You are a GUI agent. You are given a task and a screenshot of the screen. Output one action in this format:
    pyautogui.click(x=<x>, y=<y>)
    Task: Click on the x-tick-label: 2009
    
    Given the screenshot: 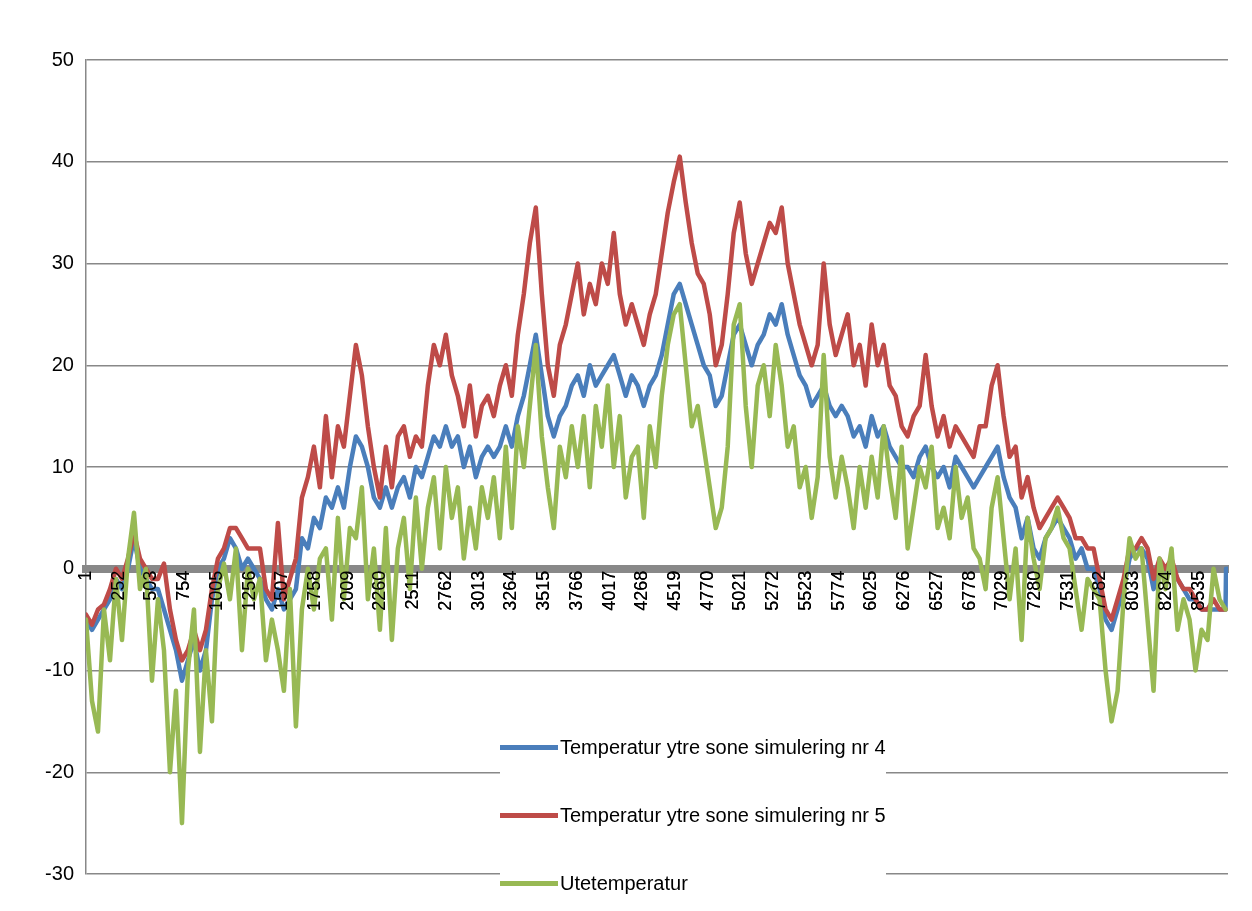 What is the action you would take?
    pyautogui.click(x=346, y=590)
    